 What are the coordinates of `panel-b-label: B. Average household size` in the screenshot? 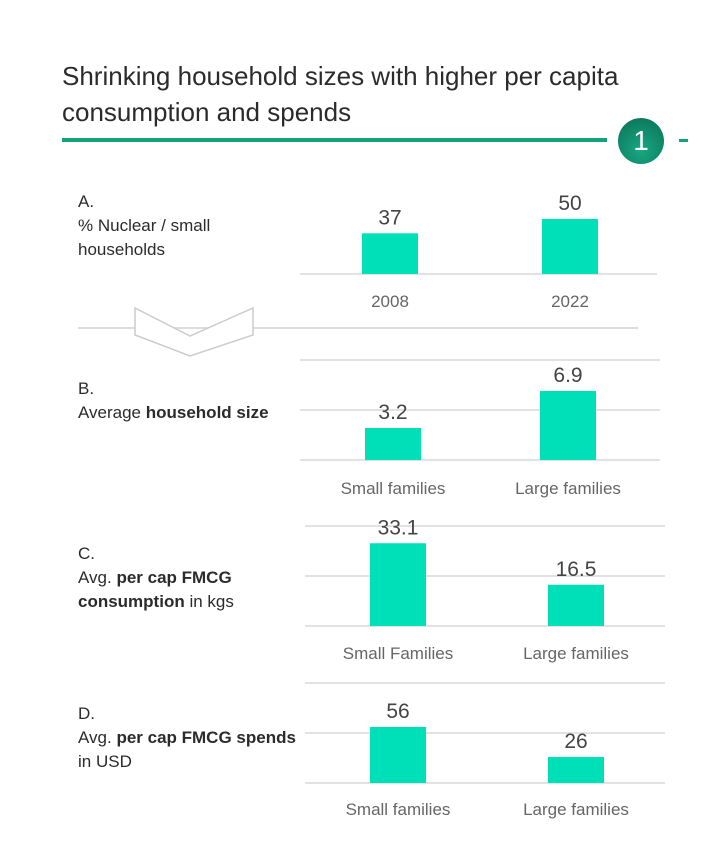 It's located at (185, 401).